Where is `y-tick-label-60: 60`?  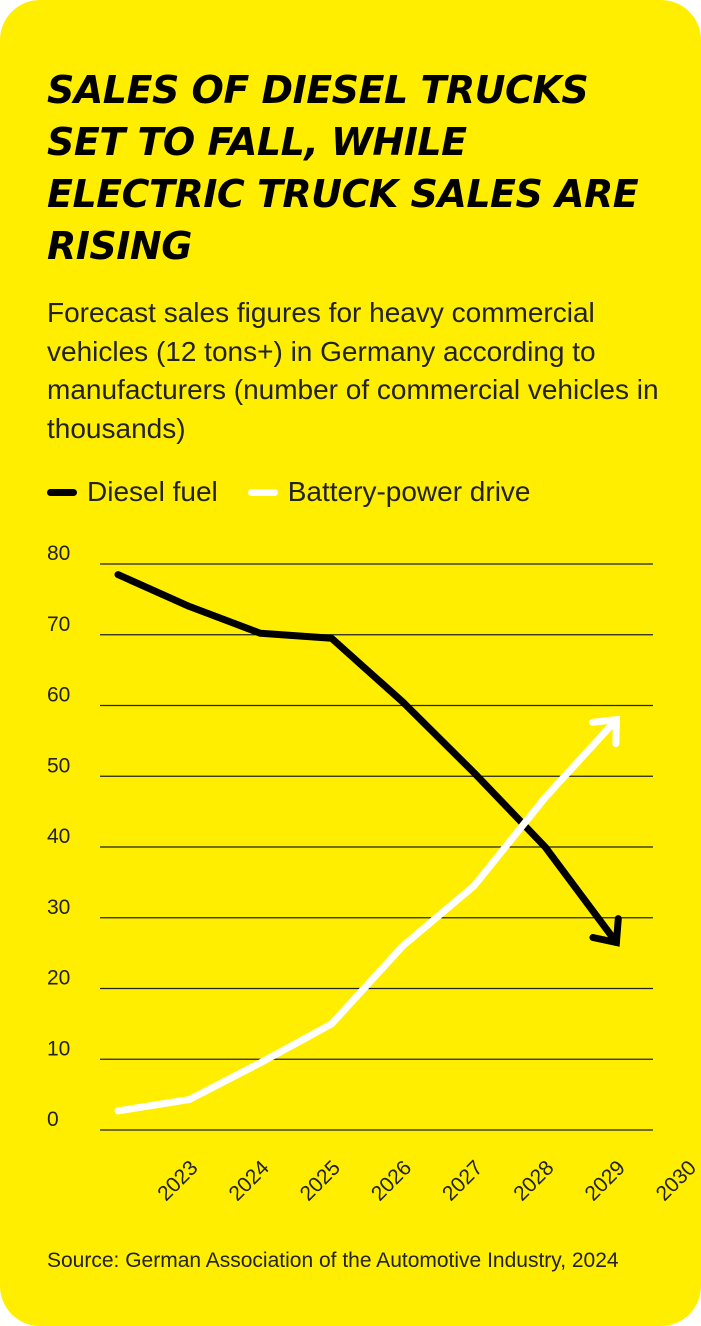
y-tick-label-60: 60 is located at coordinates (58, 695).